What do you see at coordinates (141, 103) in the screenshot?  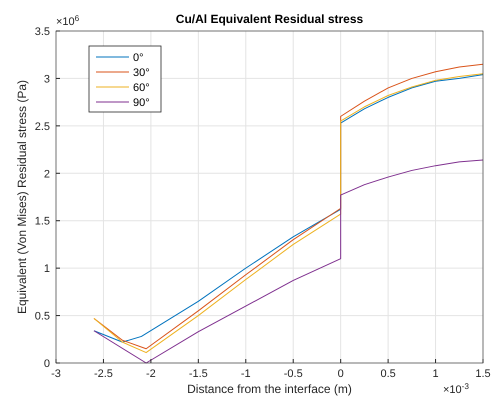 I see `legend-label: 90°` at bounding box center [141, 103].